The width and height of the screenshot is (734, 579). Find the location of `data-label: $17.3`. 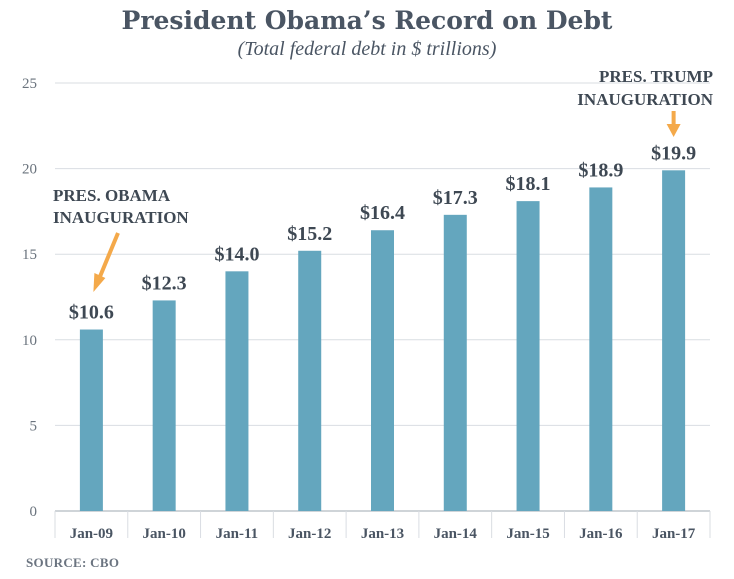

data-label: $17.3 is located at coordinates (455, 198).